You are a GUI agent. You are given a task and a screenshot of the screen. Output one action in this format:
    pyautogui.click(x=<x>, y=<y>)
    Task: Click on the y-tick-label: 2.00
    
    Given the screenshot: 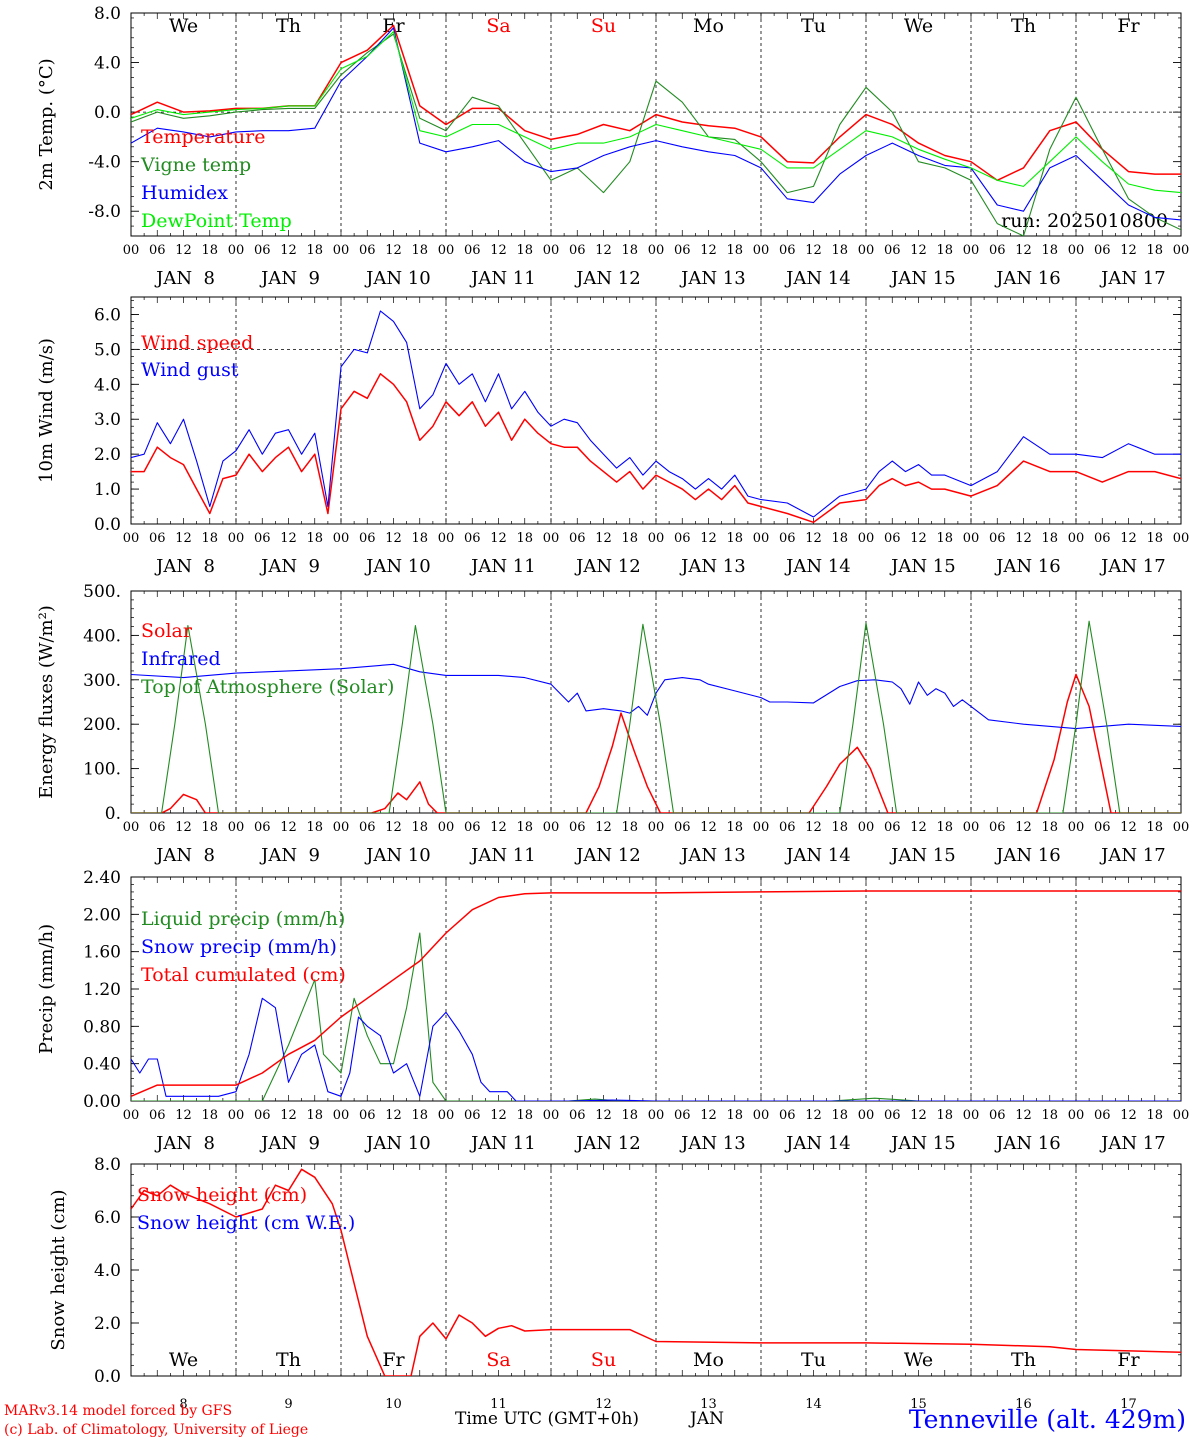 What is the action you would take?
    pyautogui.click(x=102, y=915)
    